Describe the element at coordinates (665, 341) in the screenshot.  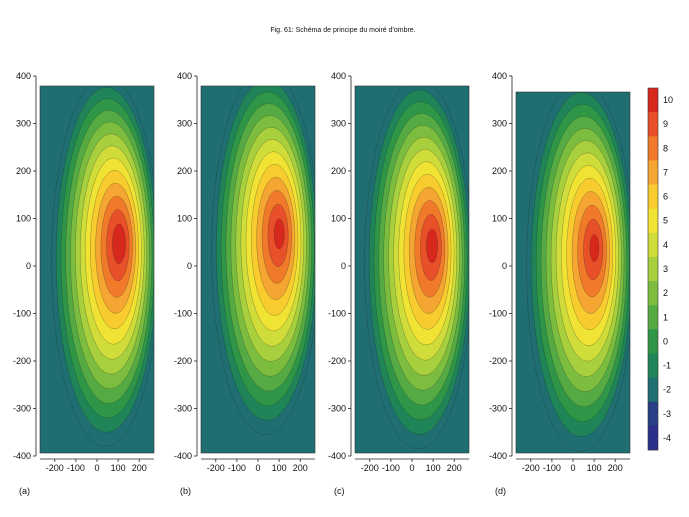
I see `colorbar-tick-label: 0` at that location.